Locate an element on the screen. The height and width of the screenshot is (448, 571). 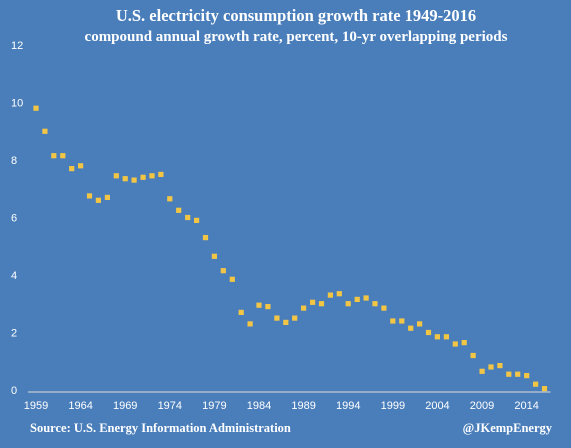
y-tick-label: 4 is located at coordinates (14, 276).